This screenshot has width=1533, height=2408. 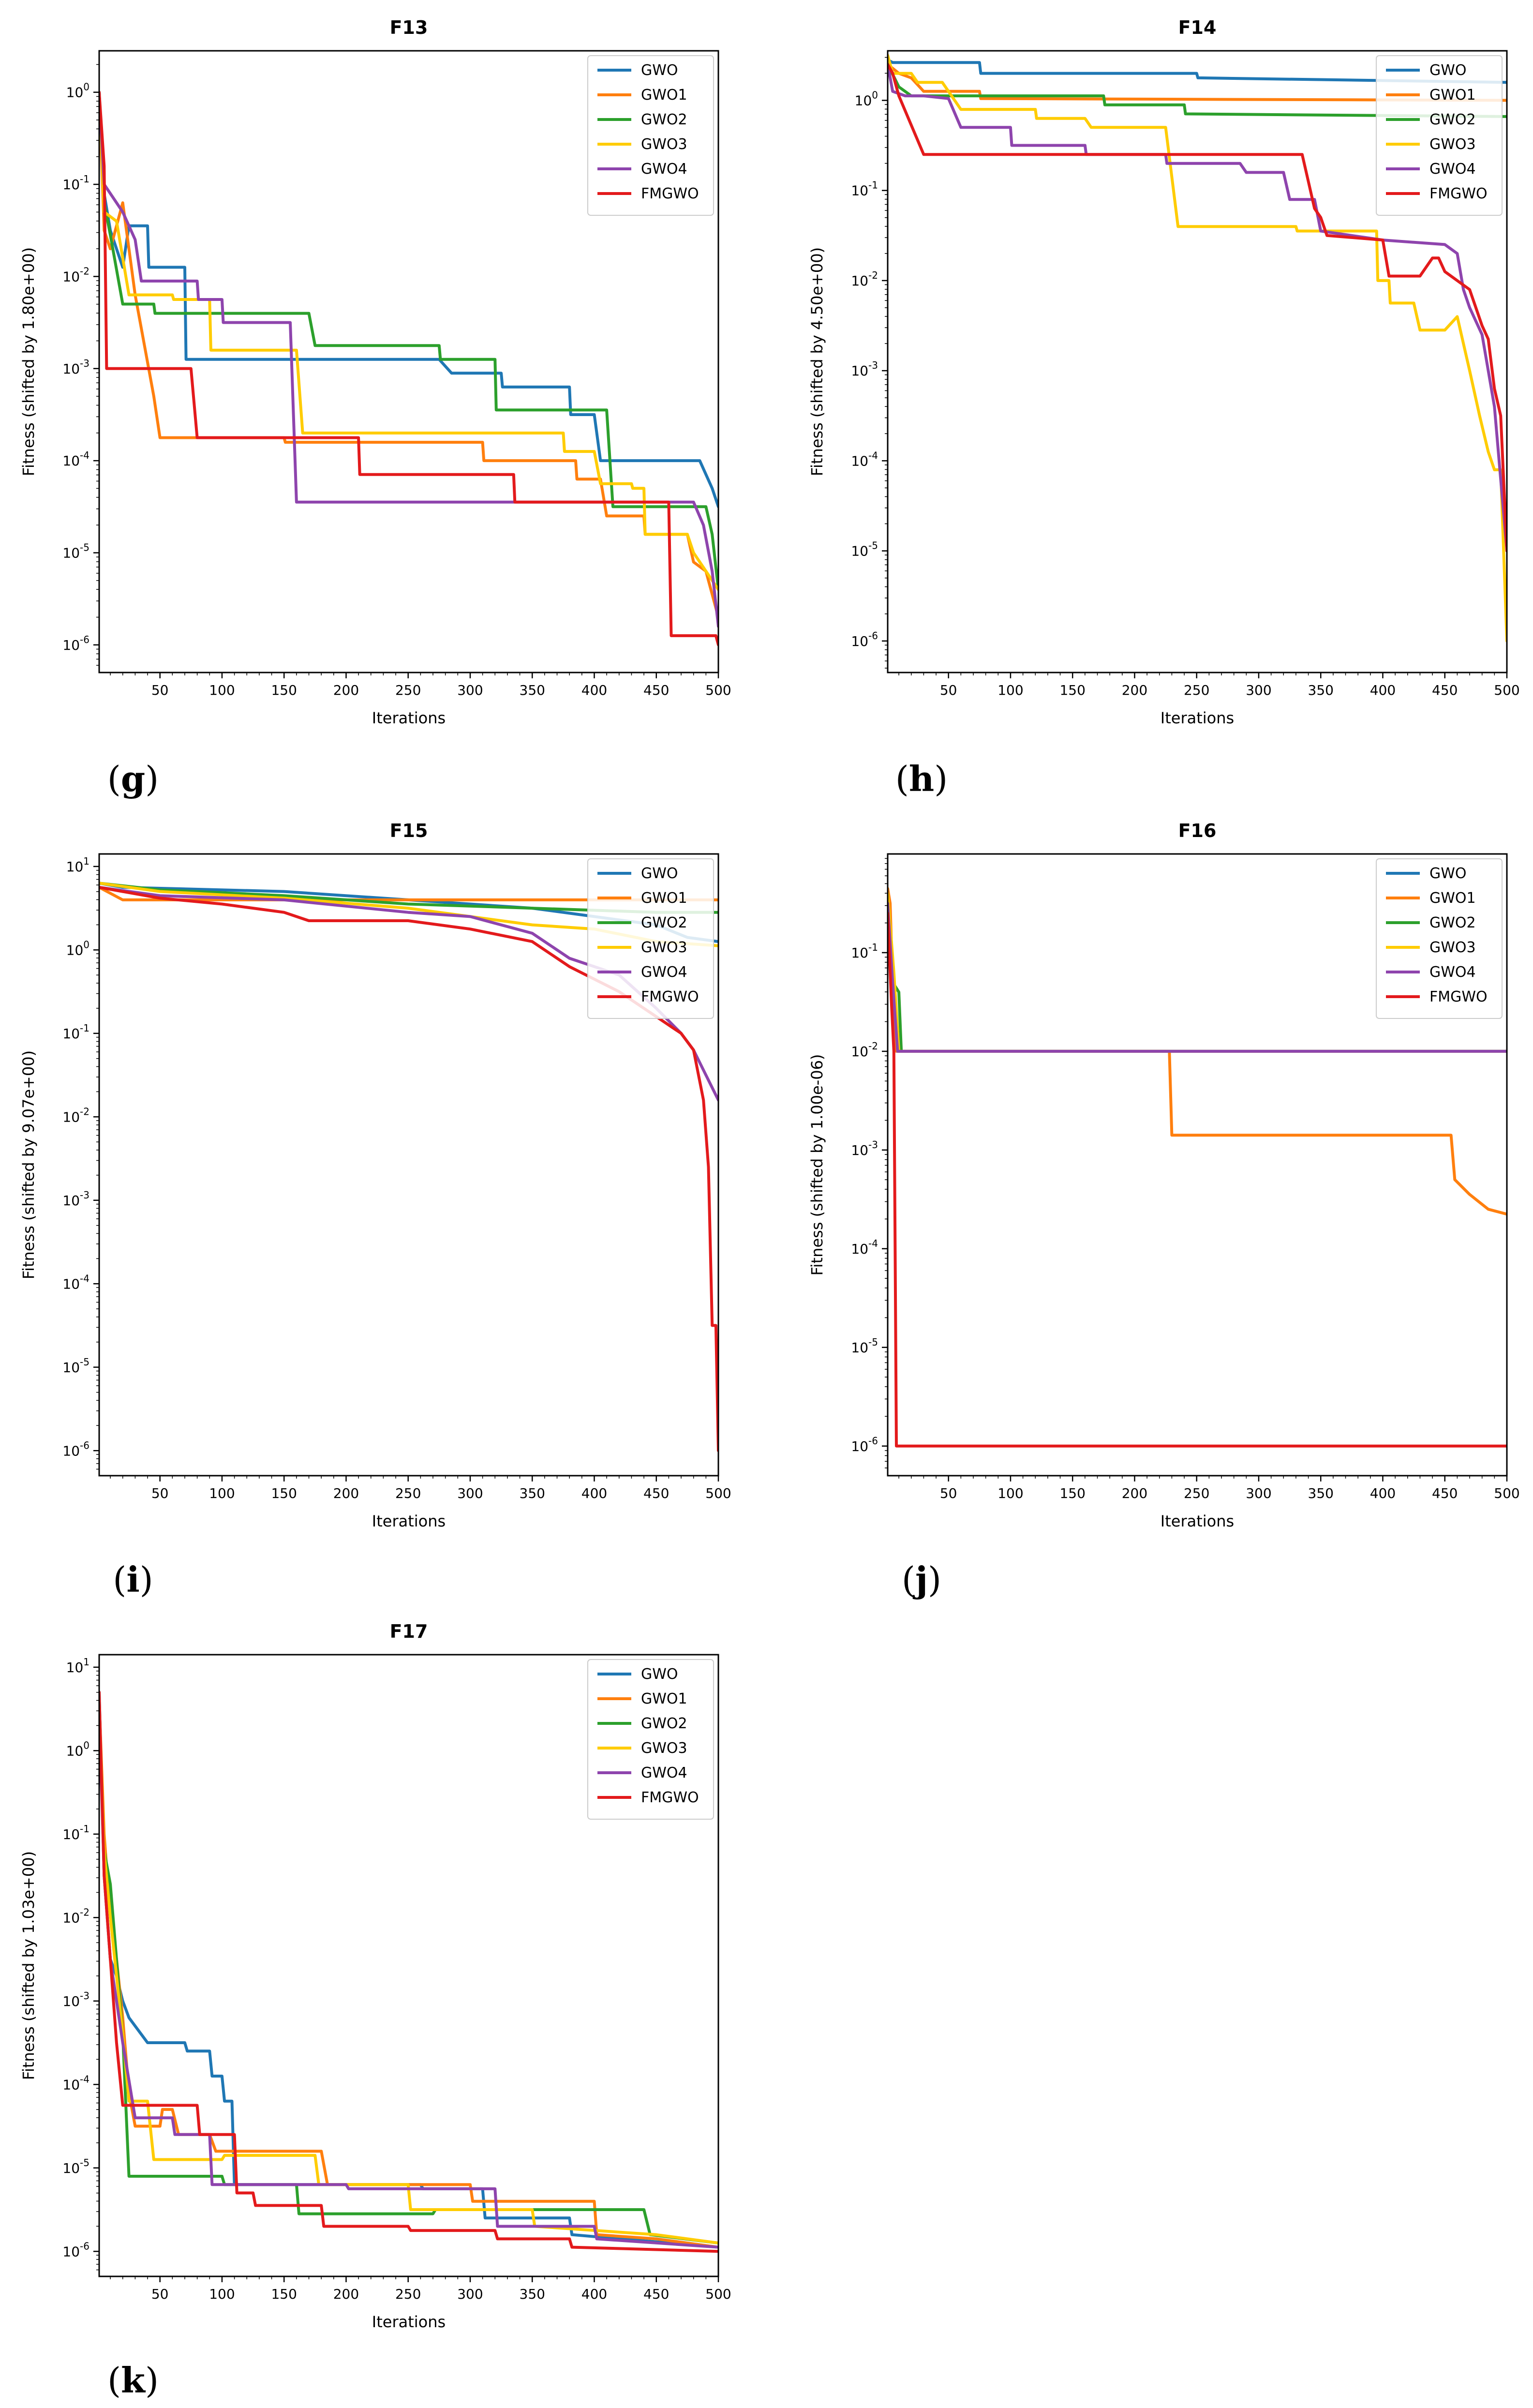 I want to click on x-tick-label: 300, so click(x=470, y=690).